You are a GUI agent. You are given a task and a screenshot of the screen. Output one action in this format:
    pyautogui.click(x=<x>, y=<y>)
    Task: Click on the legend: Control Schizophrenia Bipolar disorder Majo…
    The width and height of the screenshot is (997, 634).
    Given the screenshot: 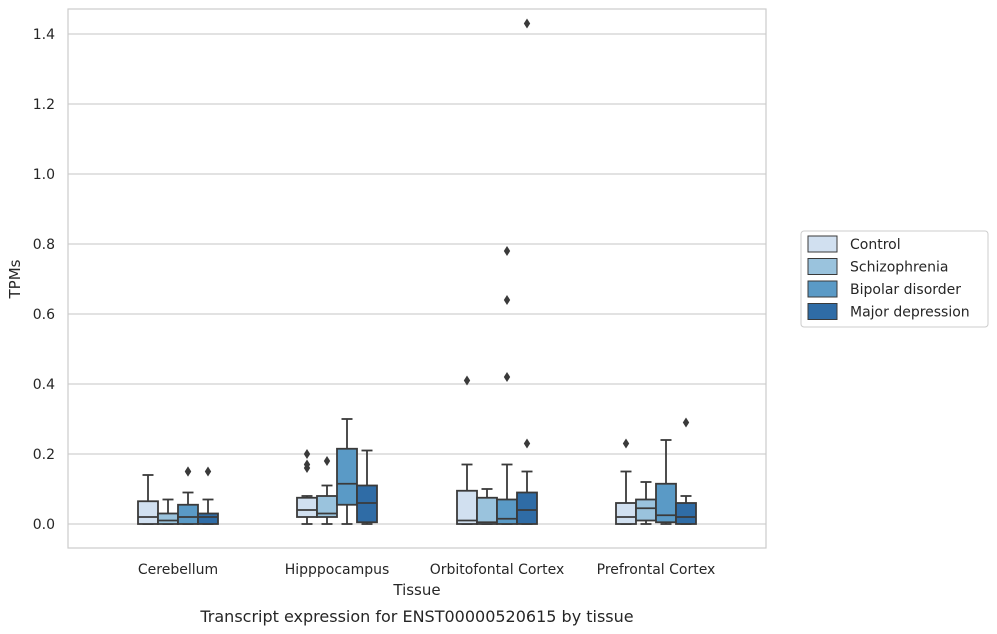 What is the action you would take?
    pyautogui.click(x=894, y=279)
    